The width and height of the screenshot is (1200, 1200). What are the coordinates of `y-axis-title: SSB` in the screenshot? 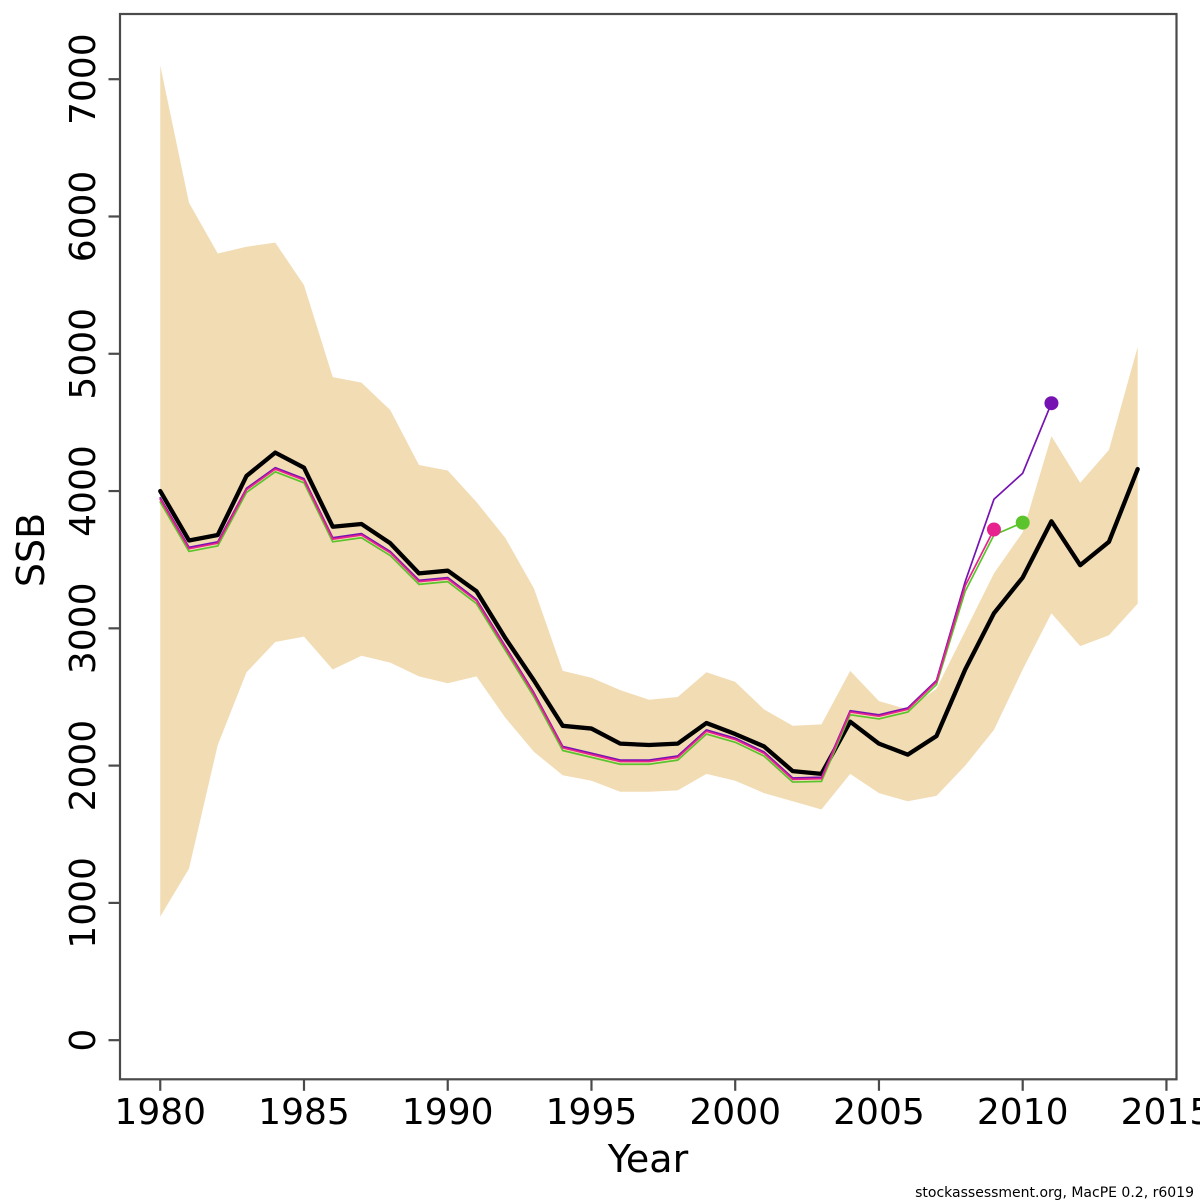 It's located at (31, 550).